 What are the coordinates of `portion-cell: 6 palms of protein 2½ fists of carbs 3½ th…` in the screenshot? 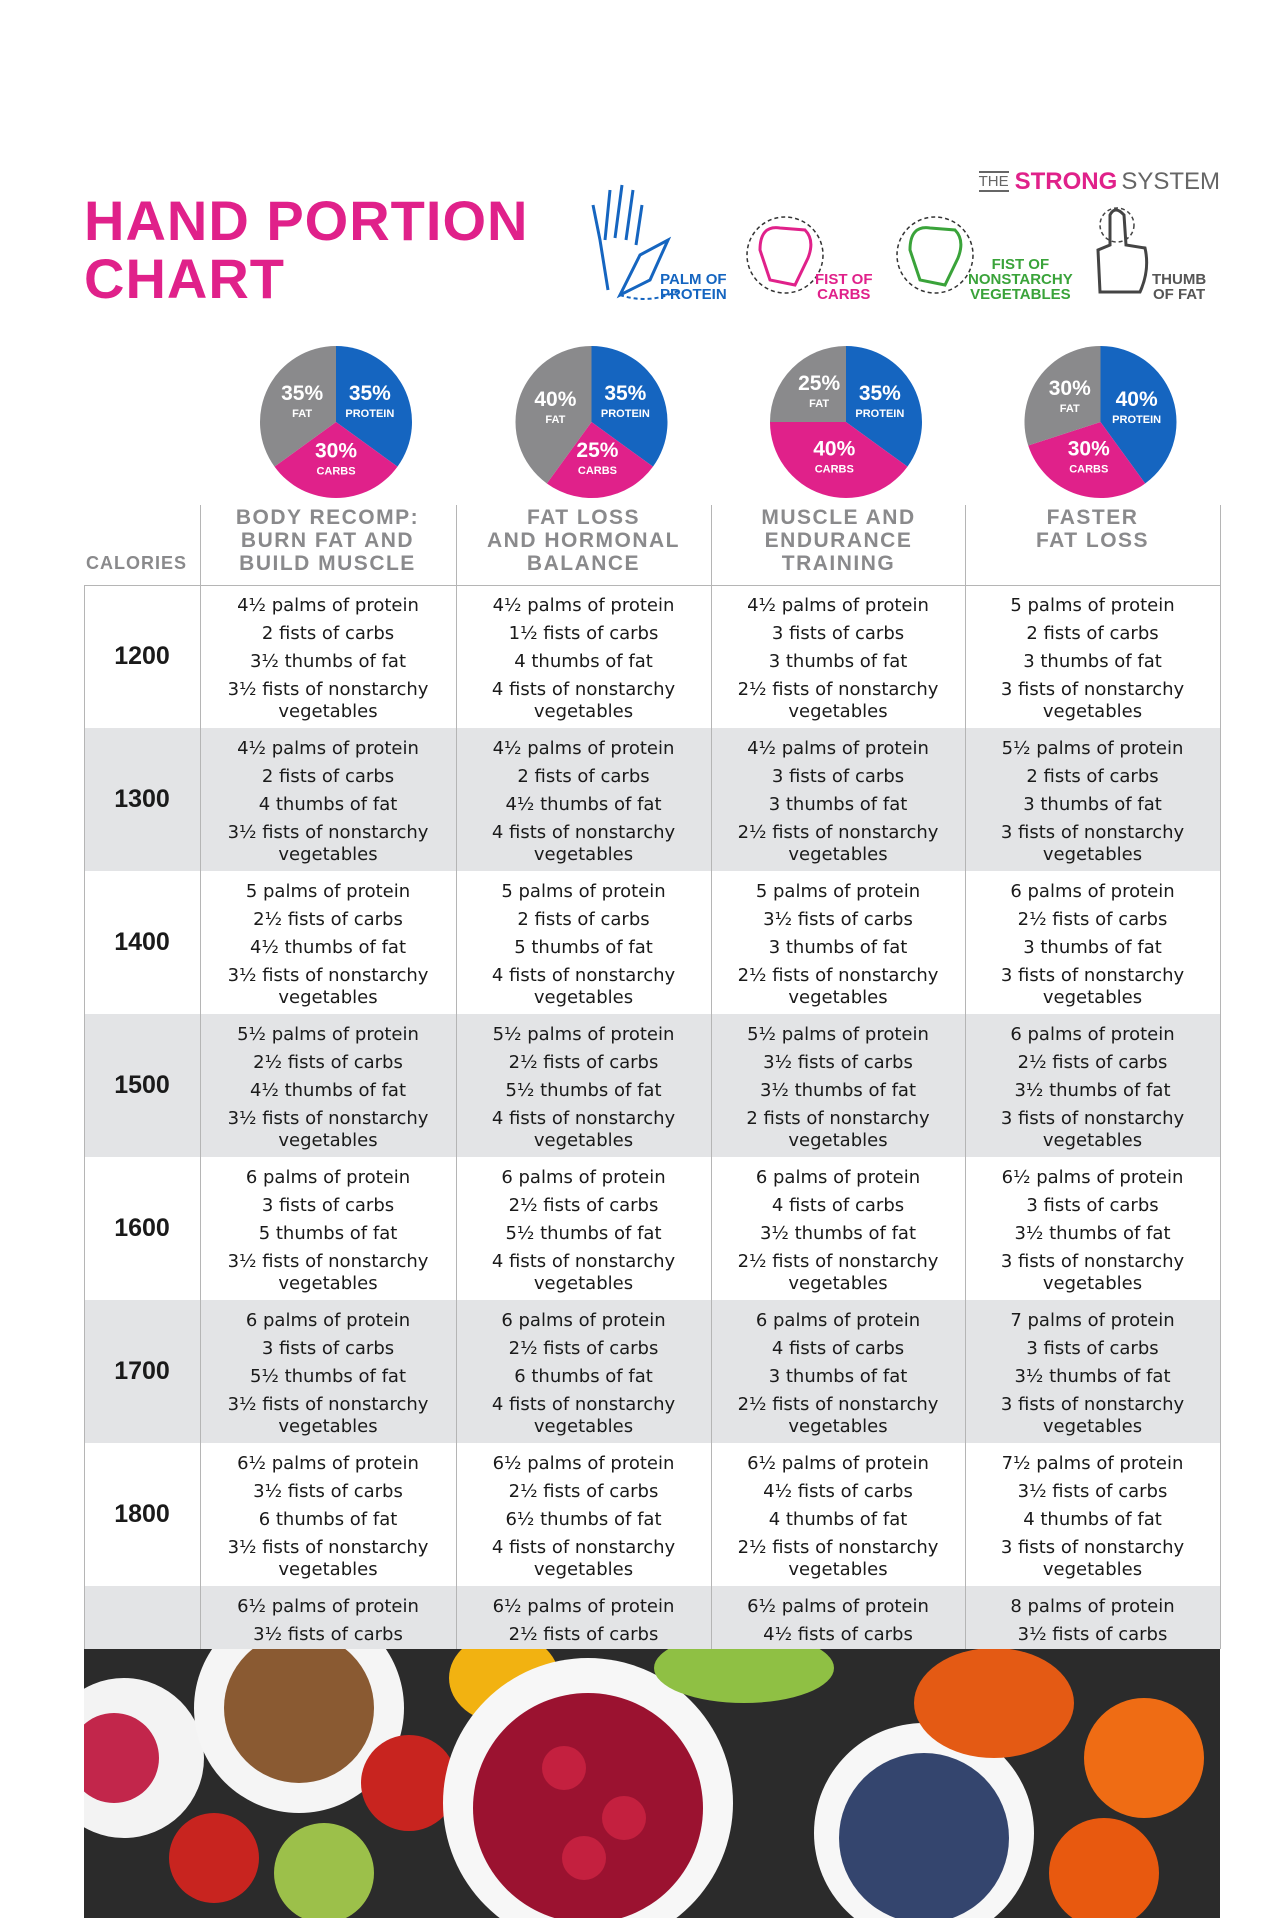 It's located at (1092, 1085).